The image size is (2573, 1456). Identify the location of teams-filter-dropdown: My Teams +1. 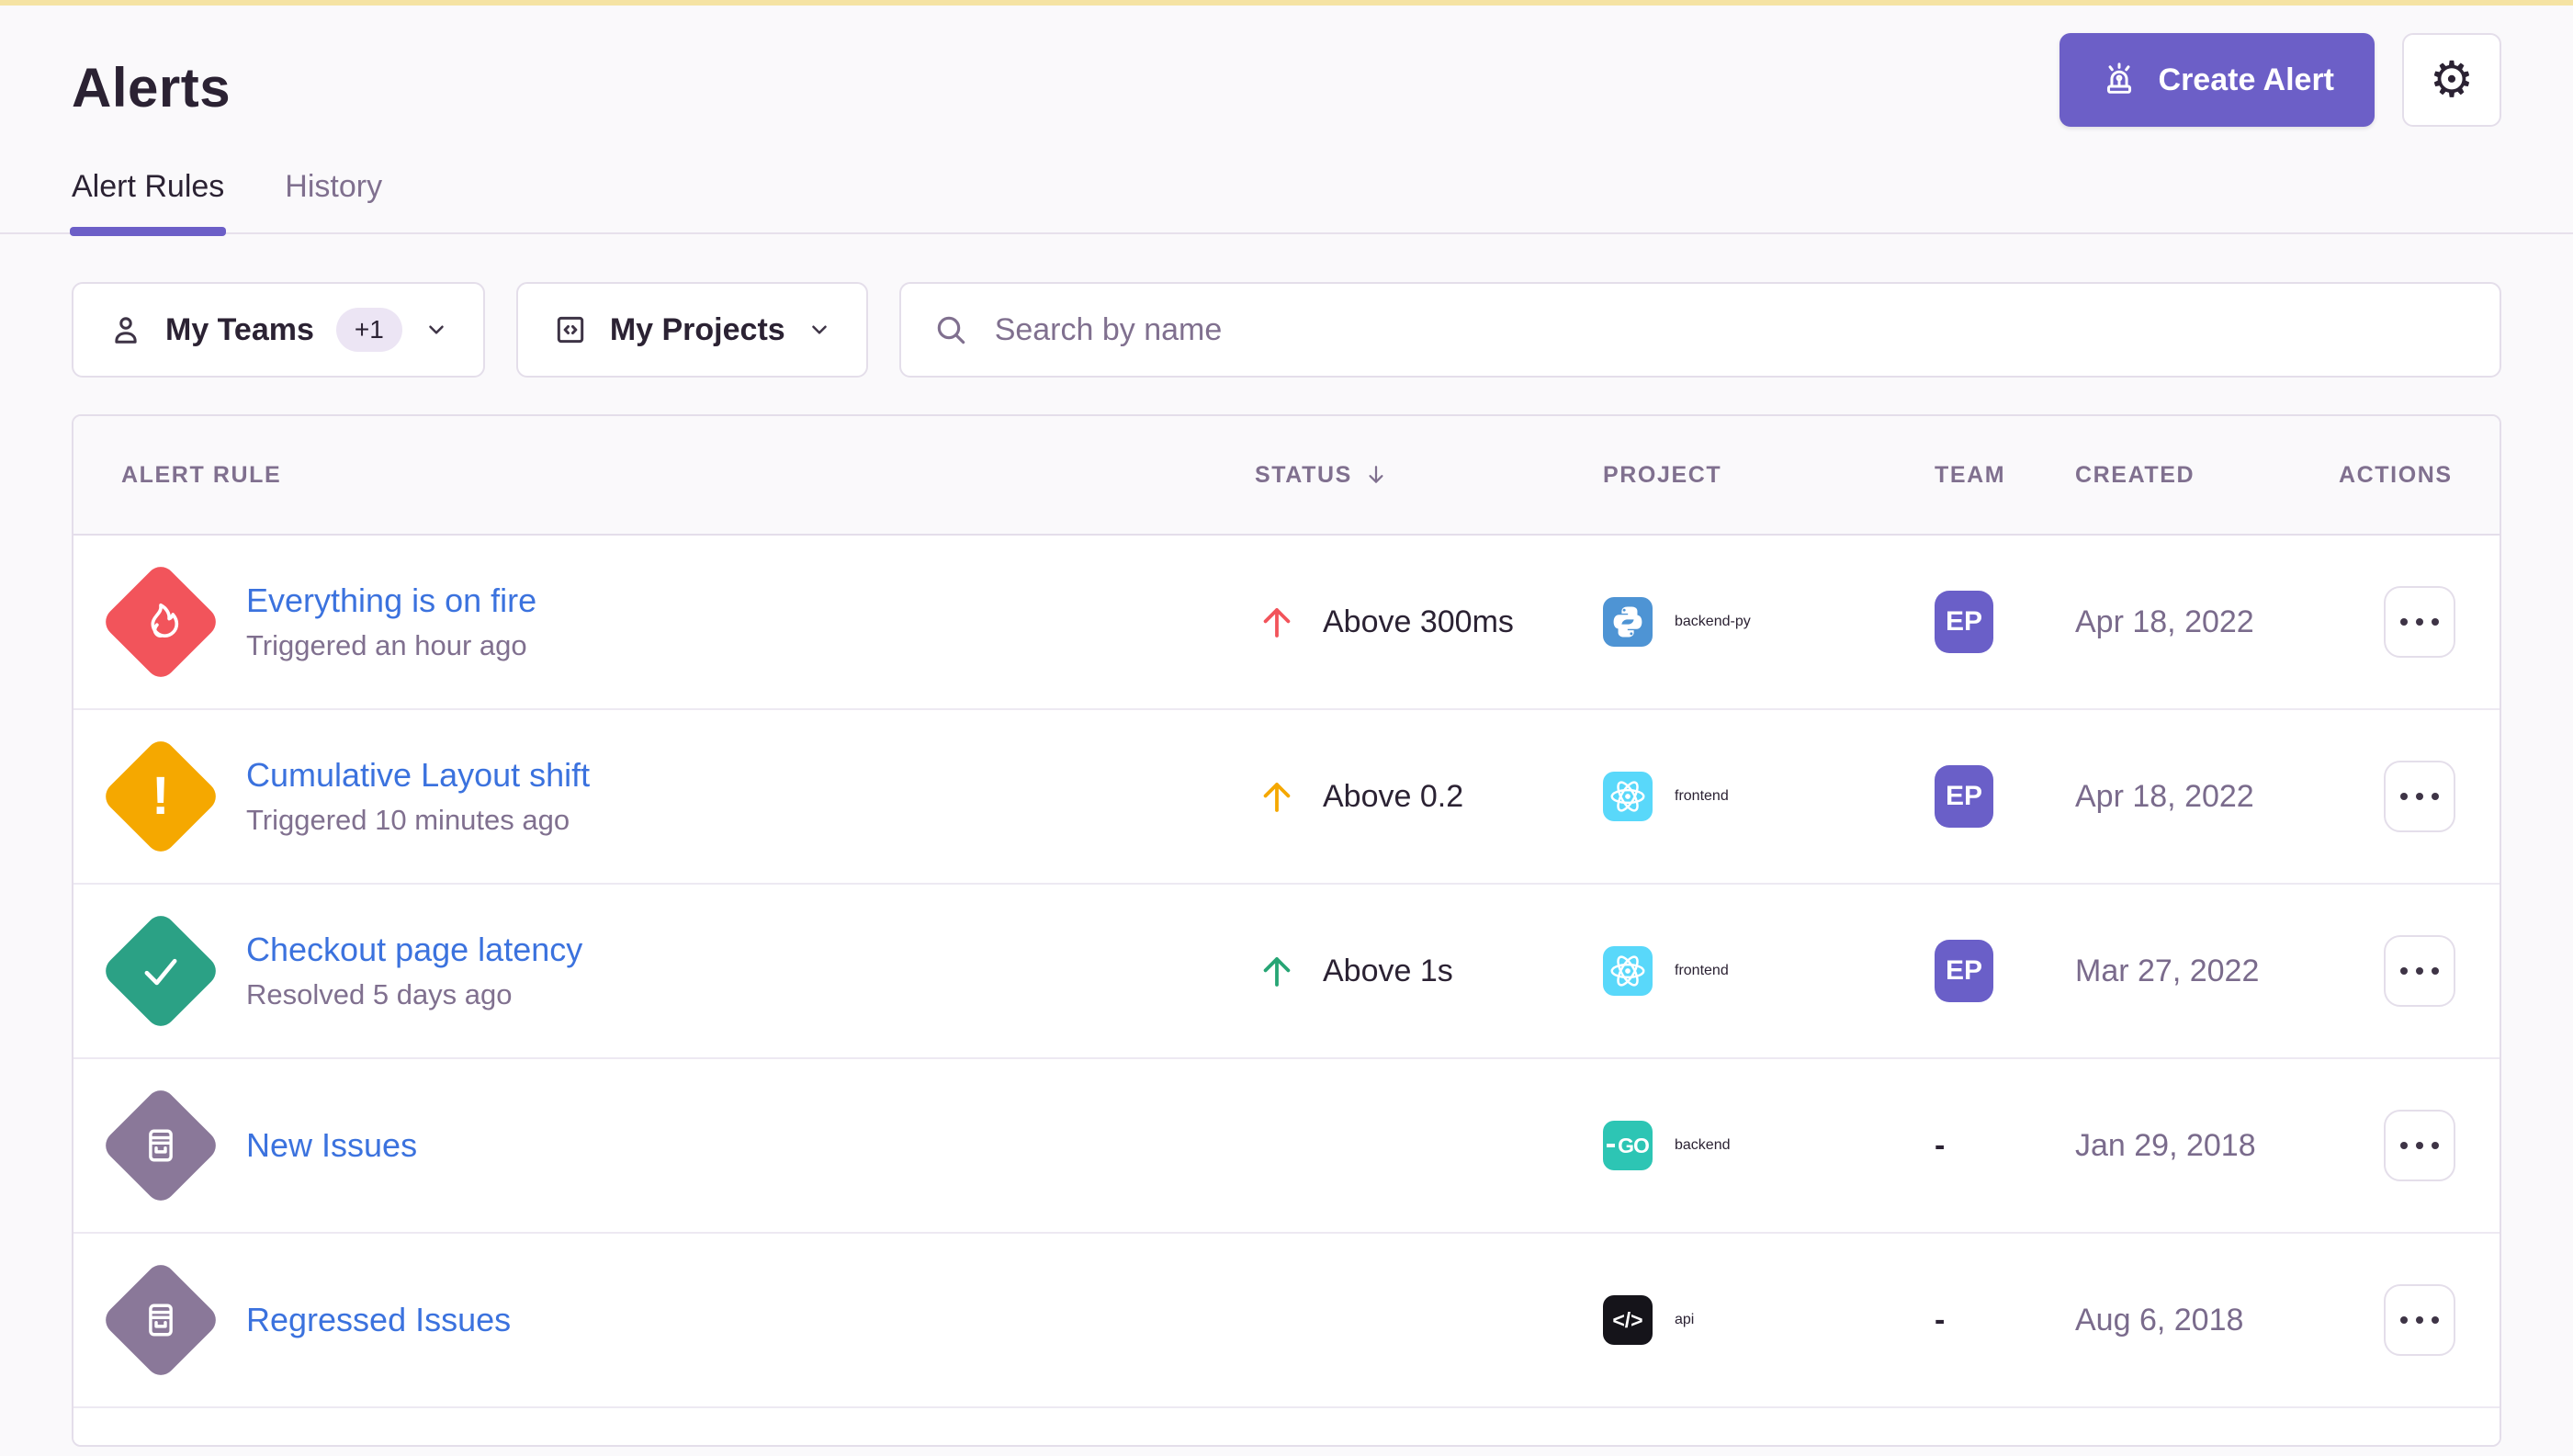
(278, 330).